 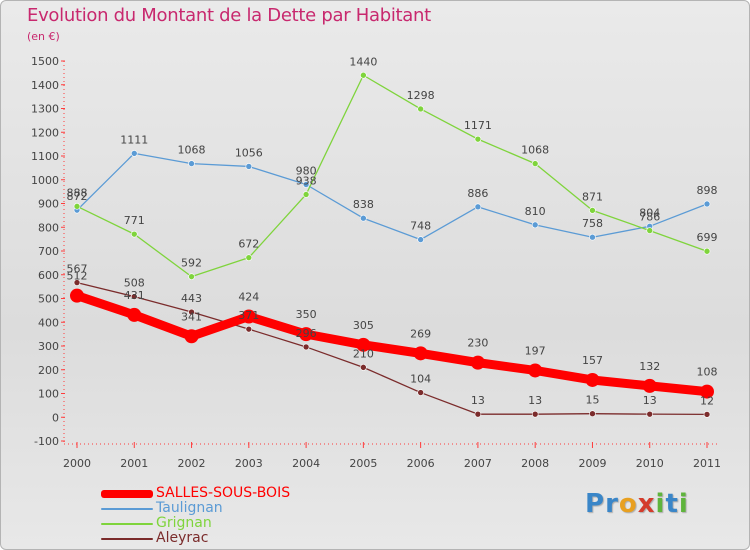 What do you see at coordinates (612, 504) in the screenshot?
I see `logo-letter: r` at bounding box center [612, 504].